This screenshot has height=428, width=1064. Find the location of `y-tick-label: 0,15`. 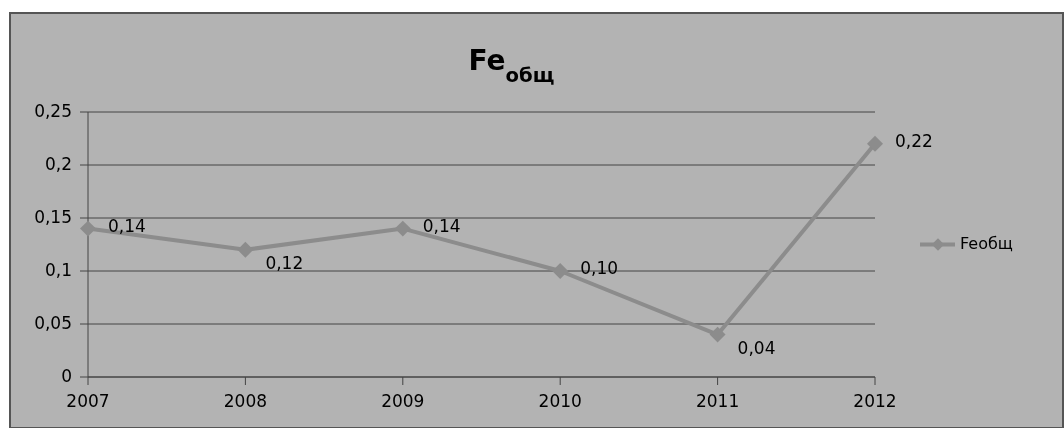

y-tick-label: 0,15 is located at coordinates (53, 217).